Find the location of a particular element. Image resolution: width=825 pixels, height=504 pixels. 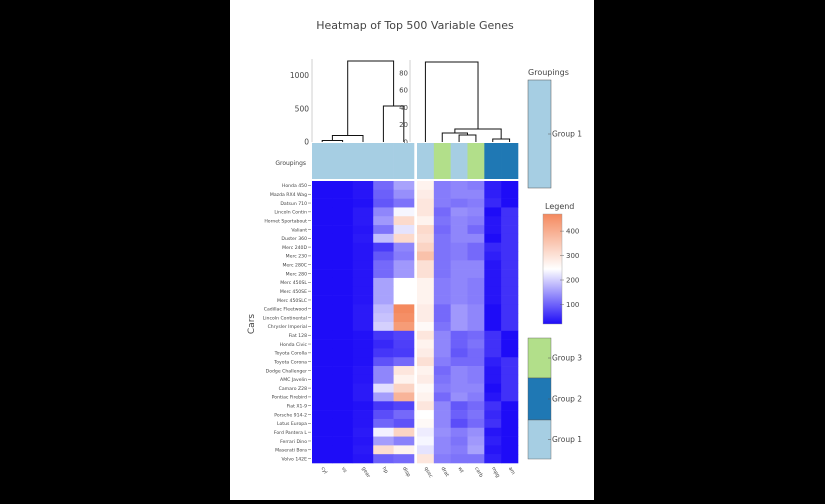

dendrogram-right is located at coordinates (467, 101).